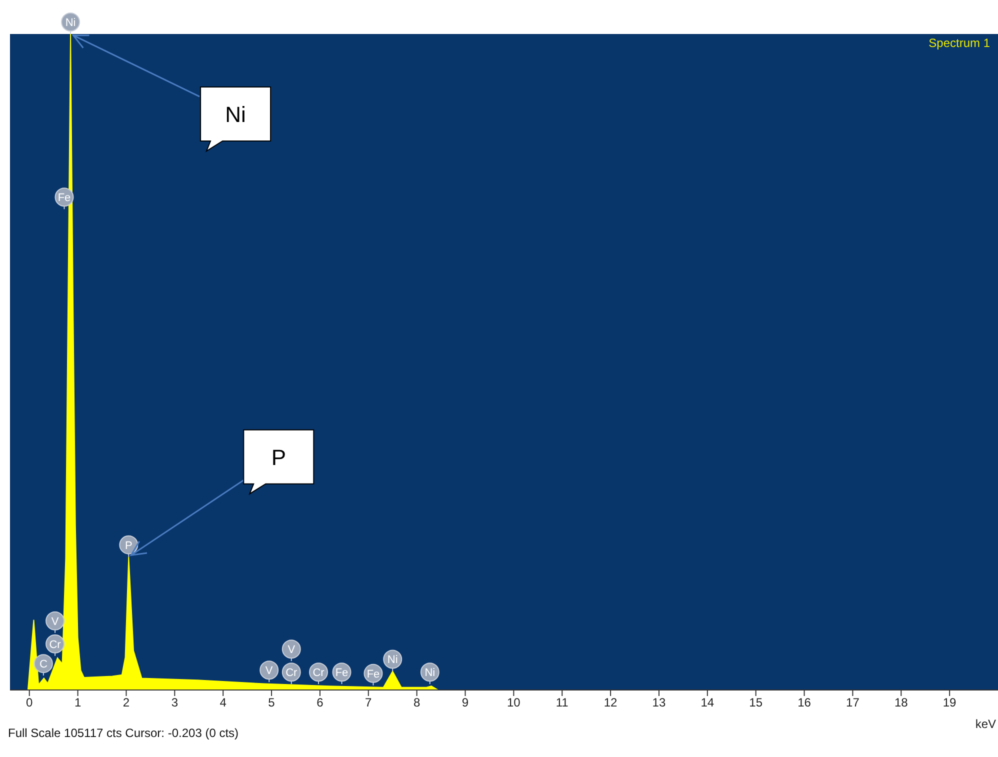 The width and height of the screenshot is (998, 757). Describe the element at coordinates (611, 703) in the screenshot. I see `x-tick-label: 12` at that location.